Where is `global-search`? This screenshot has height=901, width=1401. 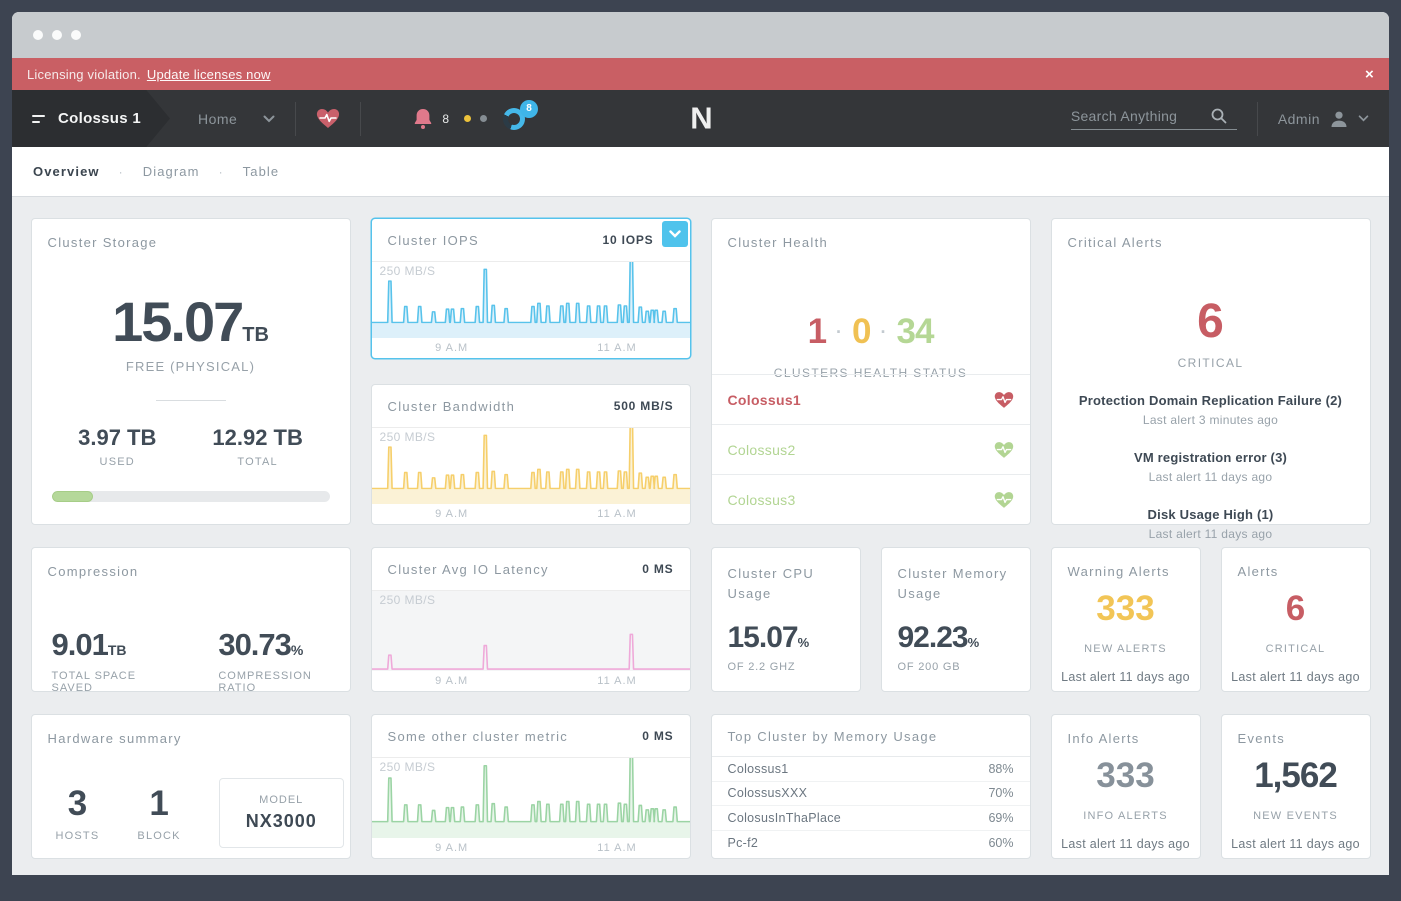
global-search is located at coordinates (1153, 118).